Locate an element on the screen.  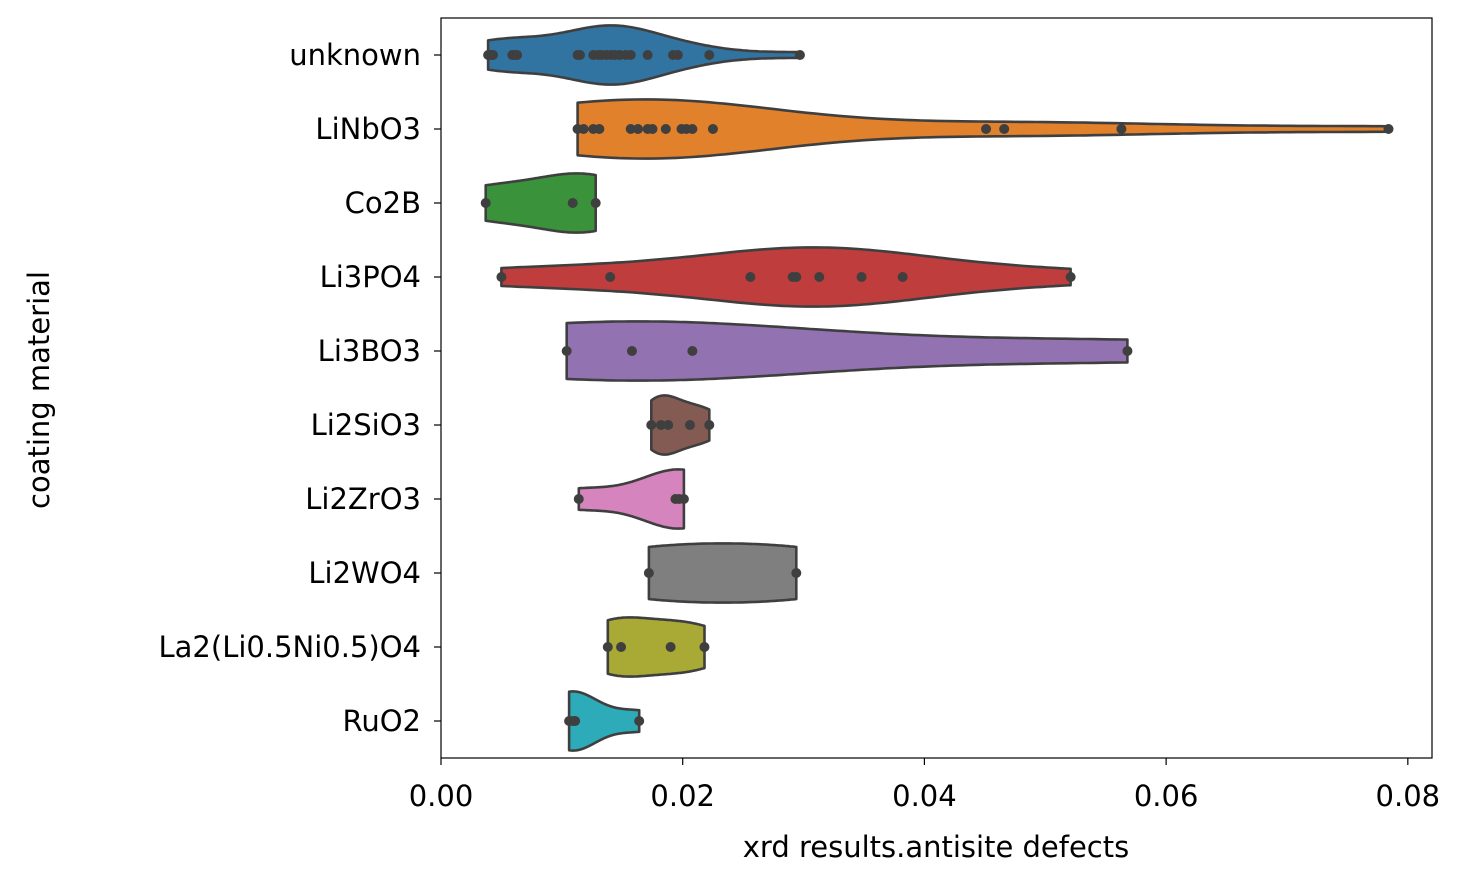
x-axis-label: xrd results.antisite defects is located at coordinates (936, 847).